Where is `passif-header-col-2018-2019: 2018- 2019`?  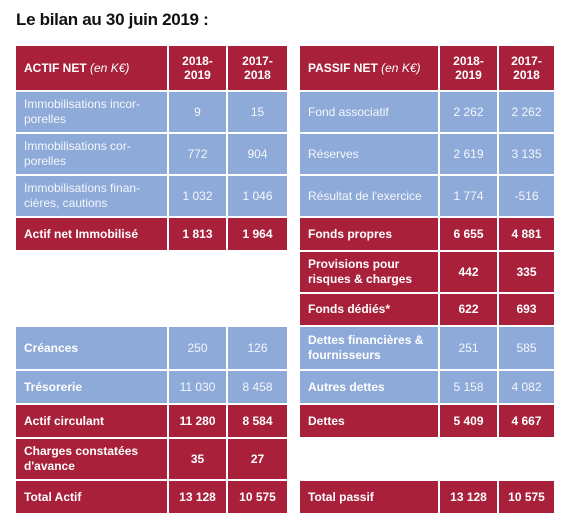
passif-header-col-2018-2019: 2018- 2019 is located at coordinates (468, 68).